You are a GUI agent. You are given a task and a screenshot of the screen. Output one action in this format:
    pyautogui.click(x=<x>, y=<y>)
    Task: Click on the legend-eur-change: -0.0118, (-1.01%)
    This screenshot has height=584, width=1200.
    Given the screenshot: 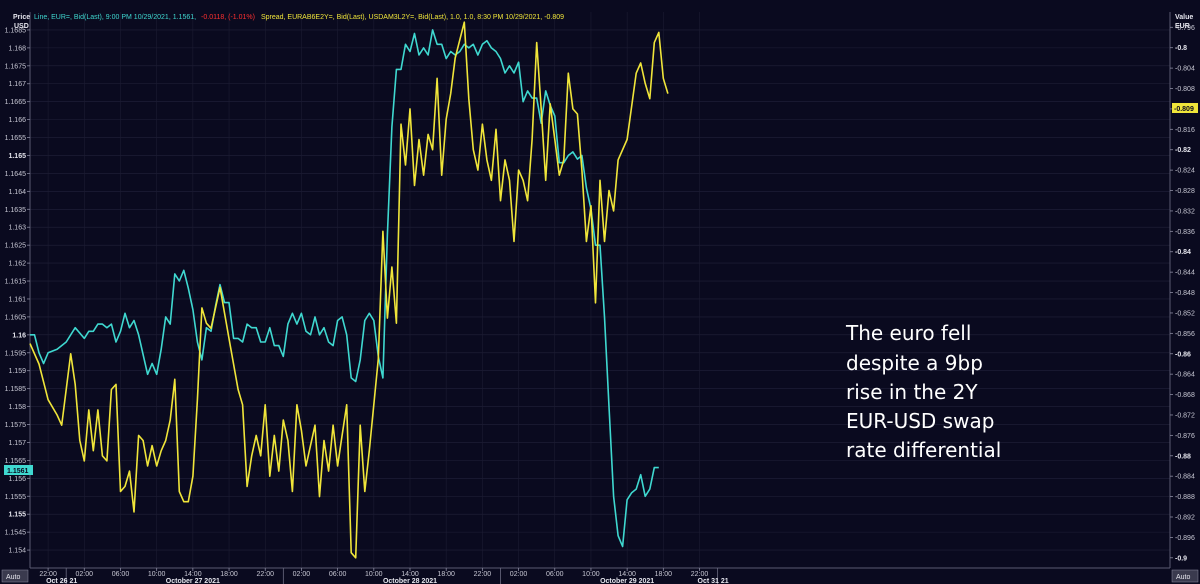 What is the action you would take?
    pyautogui.click(x=228, y=17)
    